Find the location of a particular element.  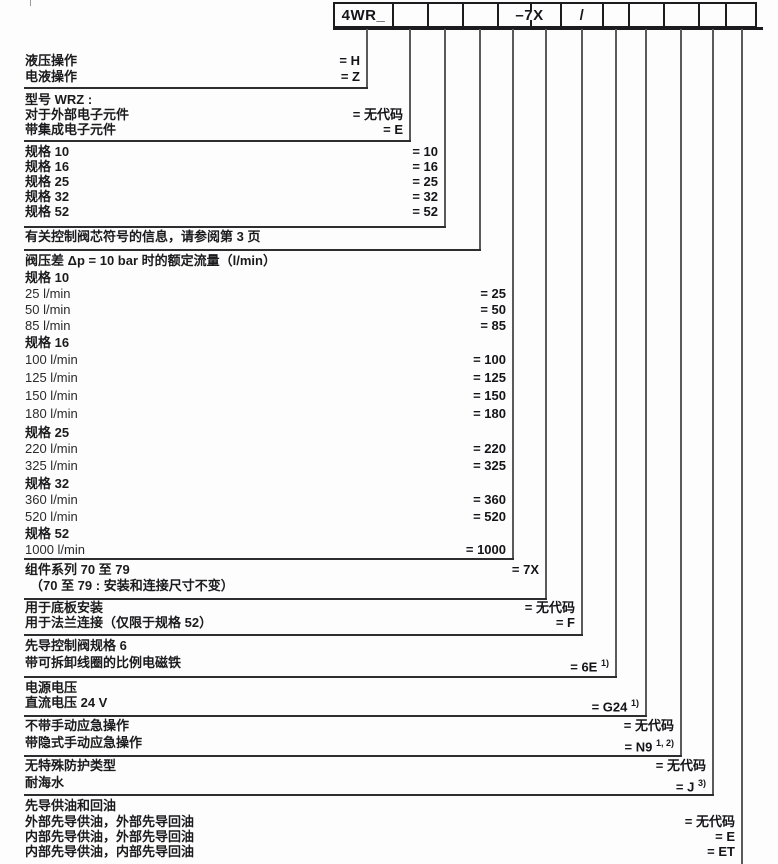

option-row-code: = 360 is located at coordinates (489, 499).